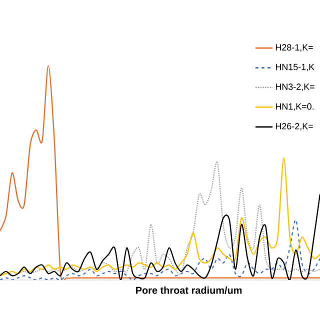  I want to click on x-axis-title: Pore throat radium/um, so click(189, 290).